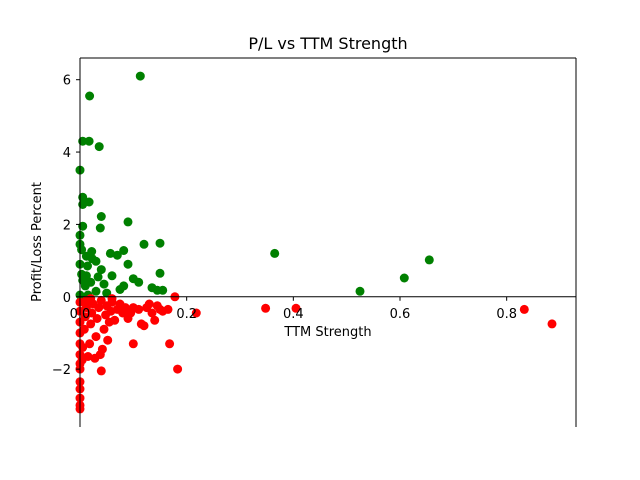 Image resolution: width=640 pixels, height=480 pixels. I want to click on y-tick-label: 0, so click(67, 298).